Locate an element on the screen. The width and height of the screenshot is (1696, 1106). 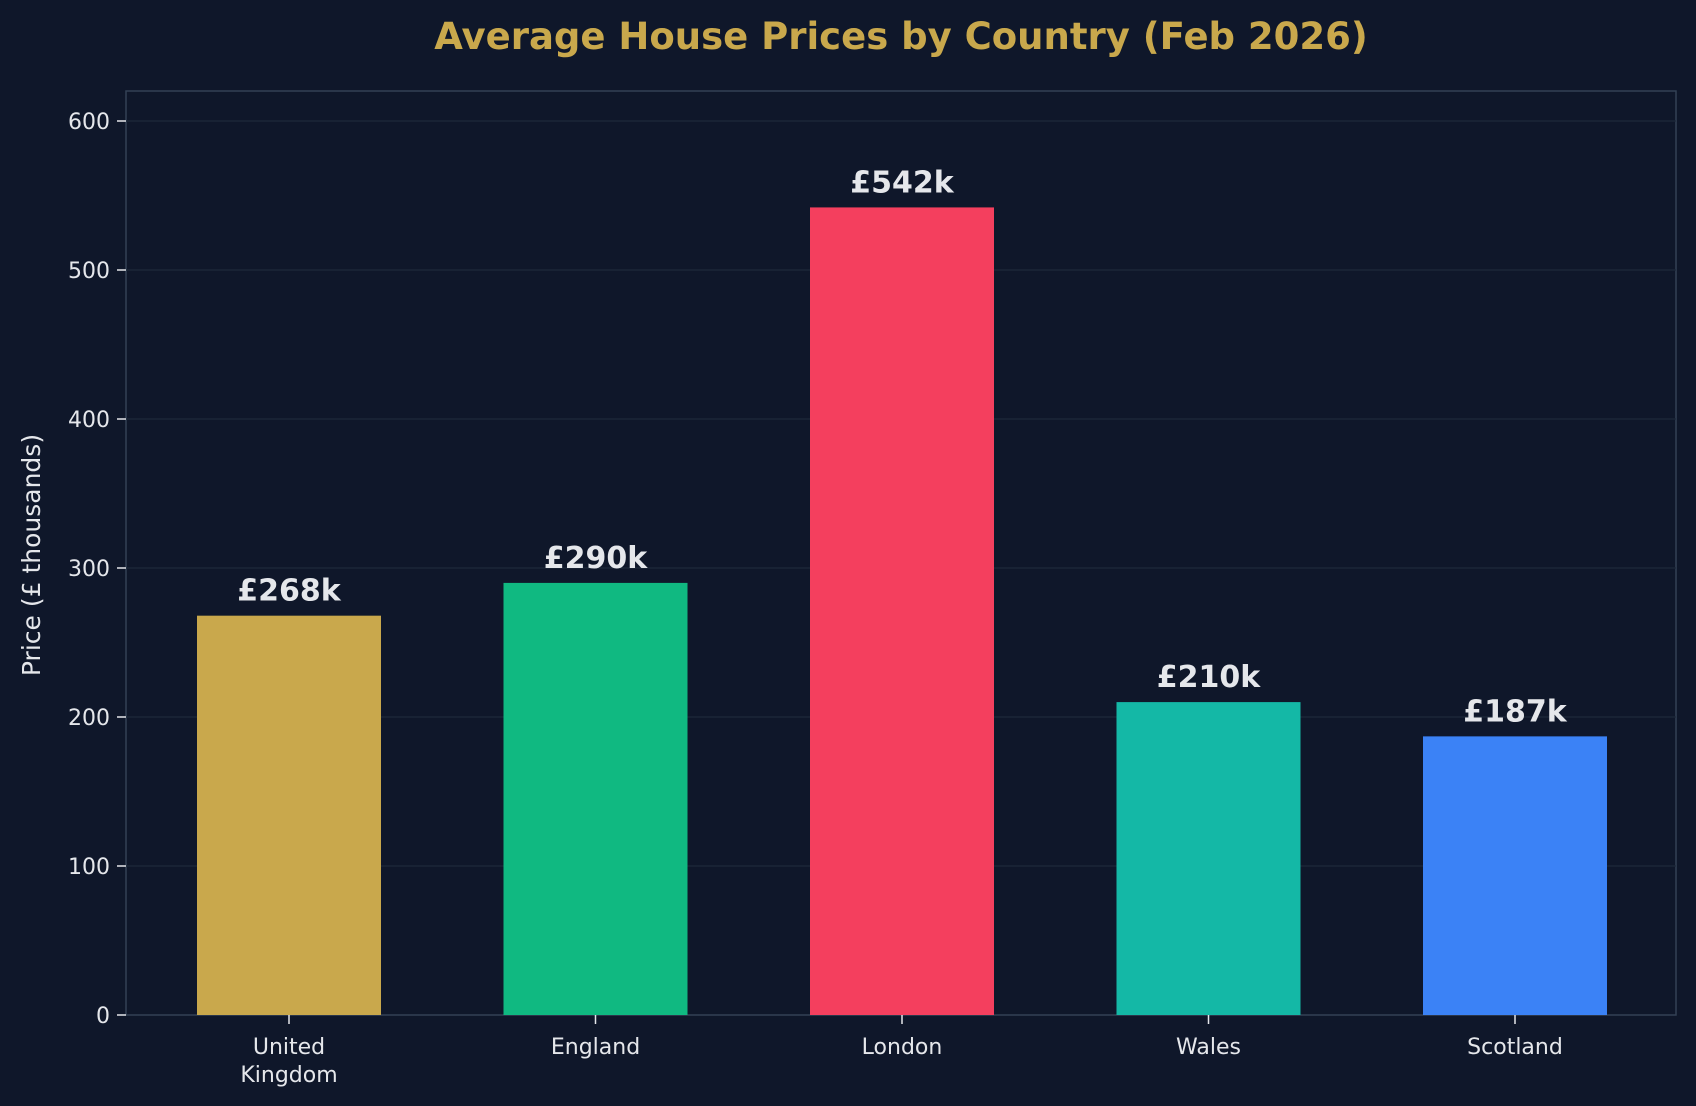
x-axis-ticks: United Kingdom England London Wales Scotland is located at coordinates (901, 1051).